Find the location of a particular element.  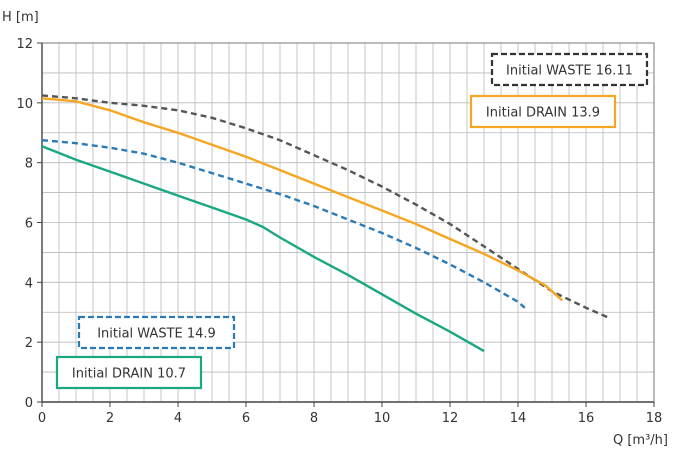

x-tick-label: 14 is located at coordinates (518, 418).